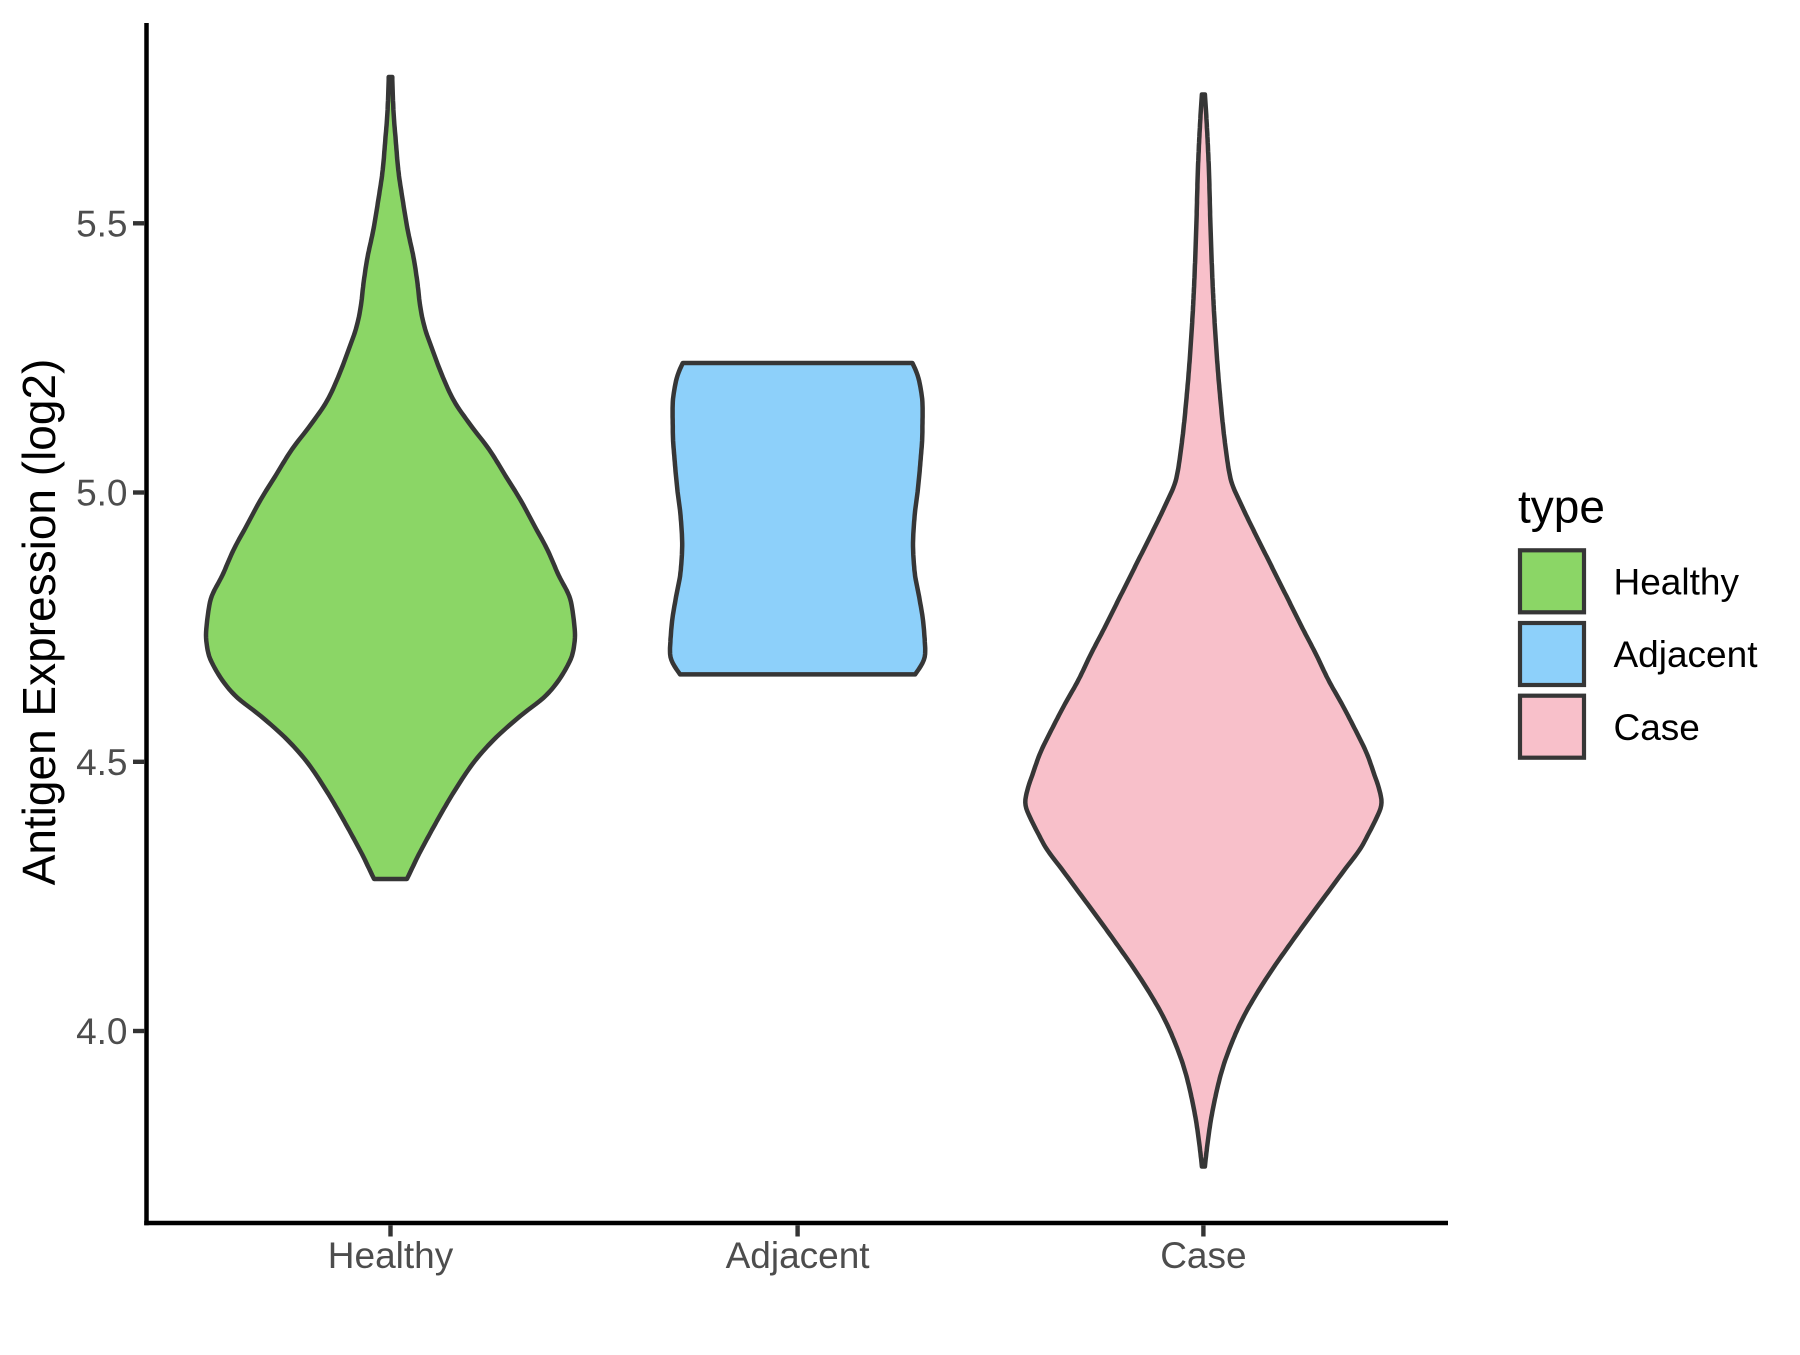 The height and width of the screenshot is (1355, 1800). I want to click on svg-text: 4.0, so click(101, 1031).